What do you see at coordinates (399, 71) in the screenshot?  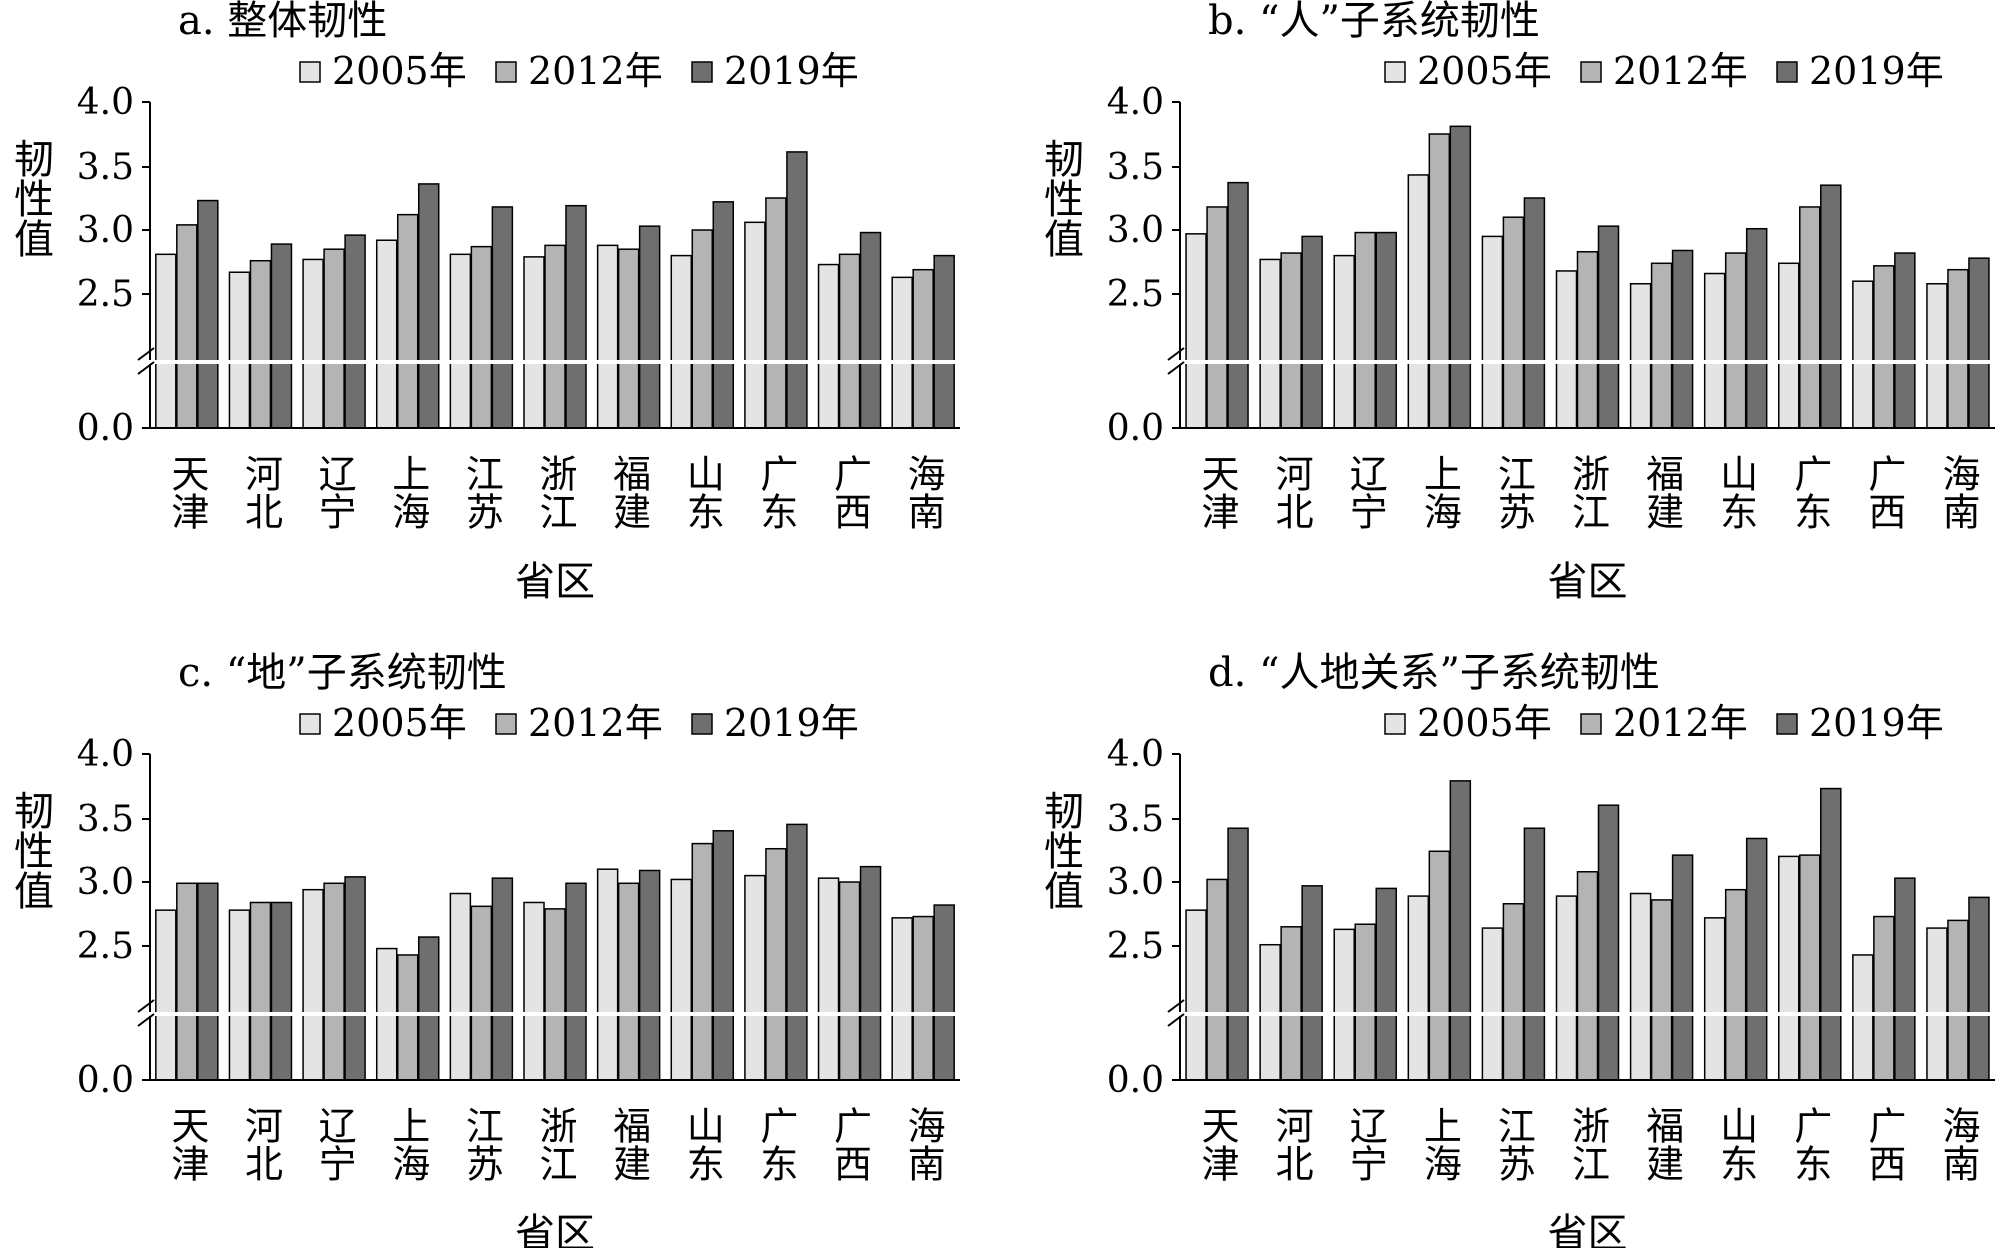 I see `legend-label-1: 2005年` at bounding box center [399, 71].